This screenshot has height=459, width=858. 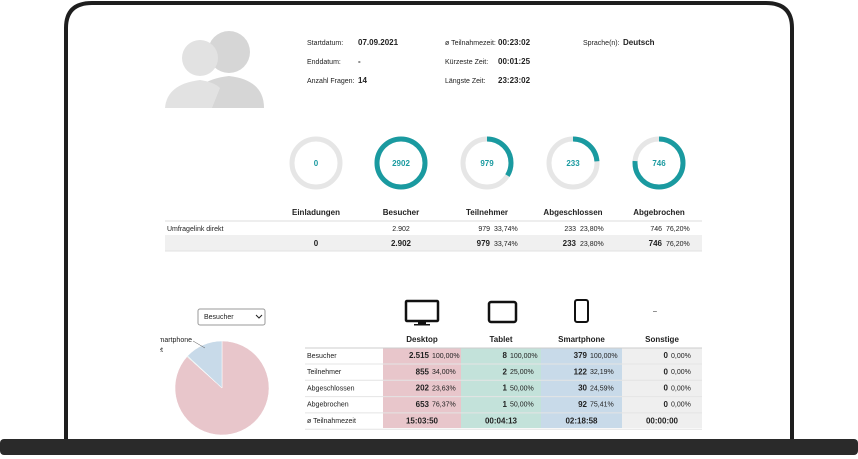 I want to click on gauge-value: 979, so click(x=487, y=163).